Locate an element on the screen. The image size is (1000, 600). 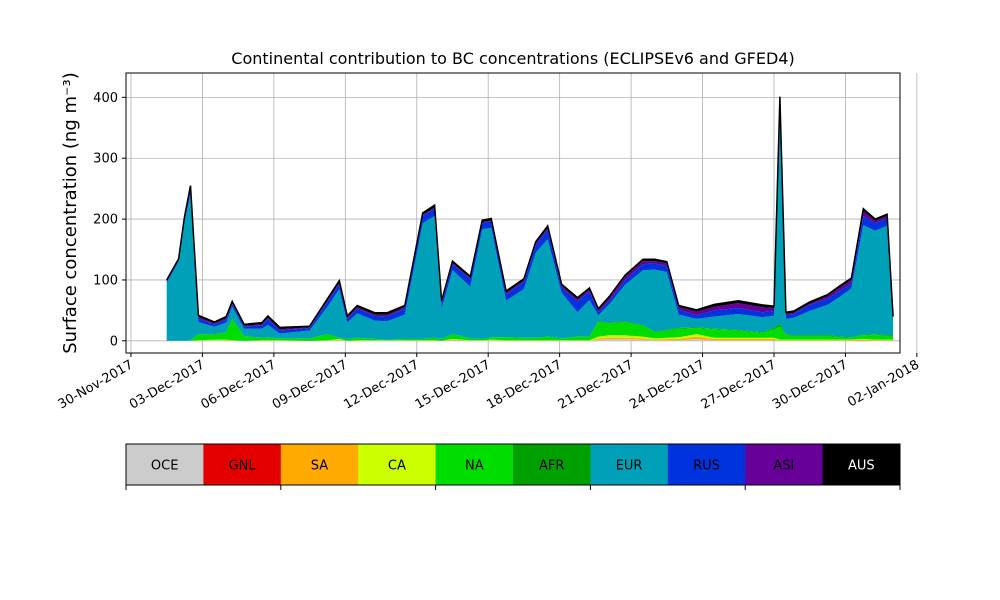
legend-swatch-afr is located at coordinates (552, 464).